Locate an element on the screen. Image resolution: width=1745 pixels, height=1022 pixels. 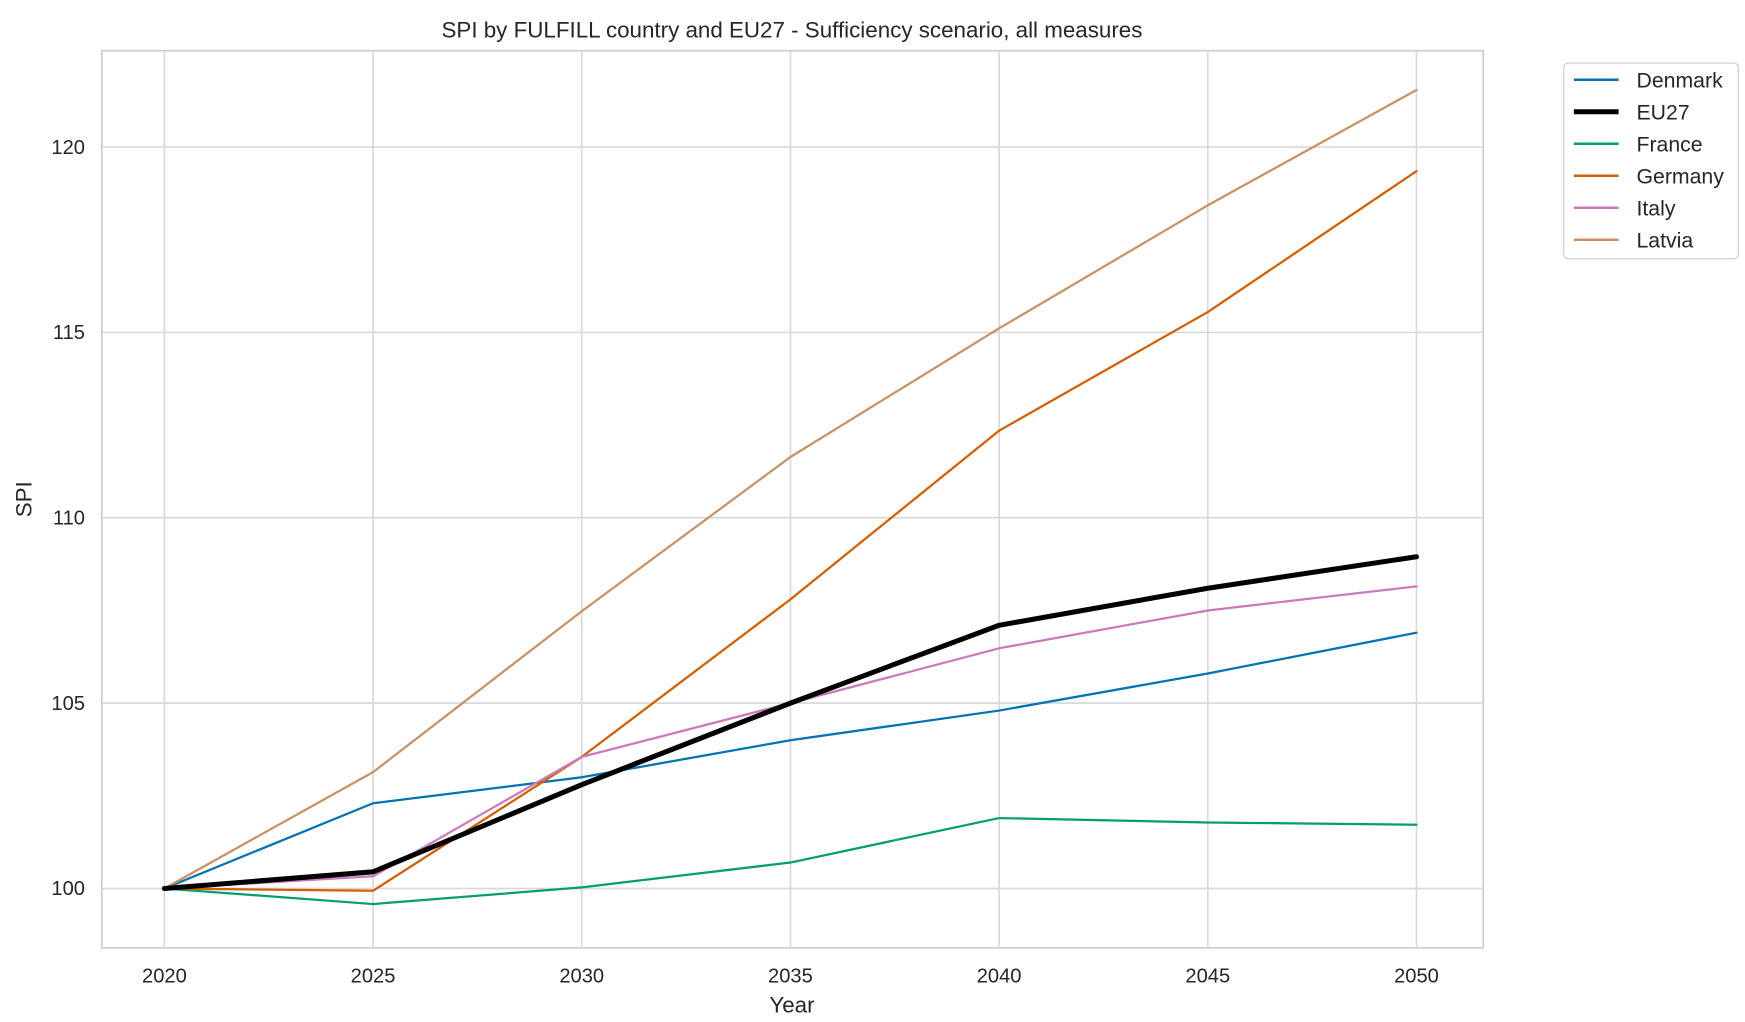
legend: Denmark EU27 France Germany Italy Latvia is located at coordinates (1651, 161).